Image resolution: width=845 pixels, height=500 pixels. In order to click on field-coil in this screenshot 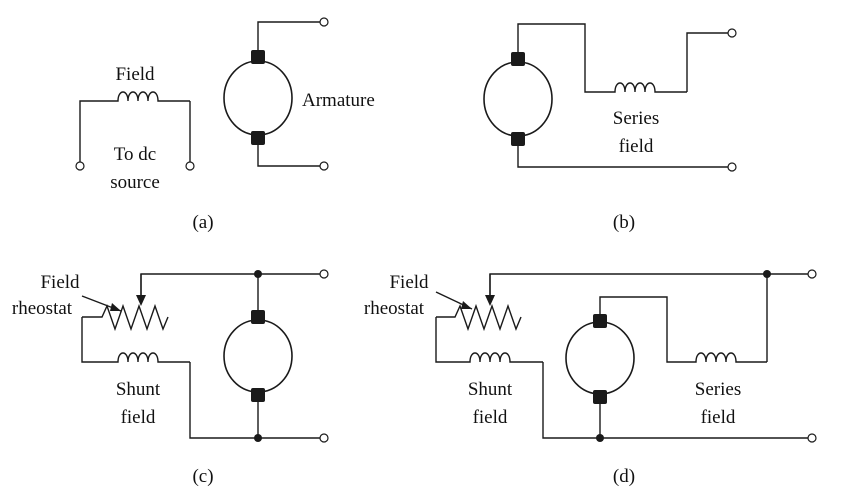, I will do `click(149, 96)`.